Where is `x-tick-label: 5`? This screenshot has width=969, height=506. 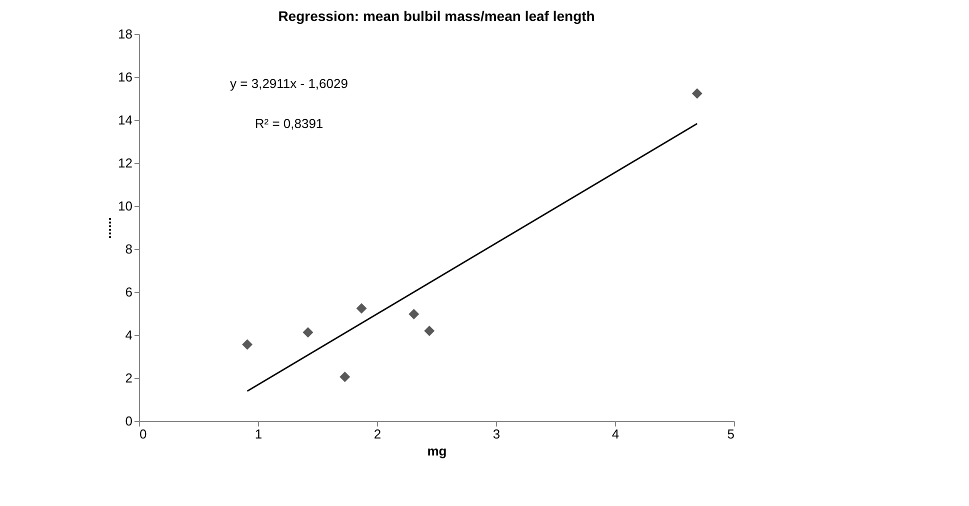
x-tick-label: 5 is located at coordinates (730, 434).